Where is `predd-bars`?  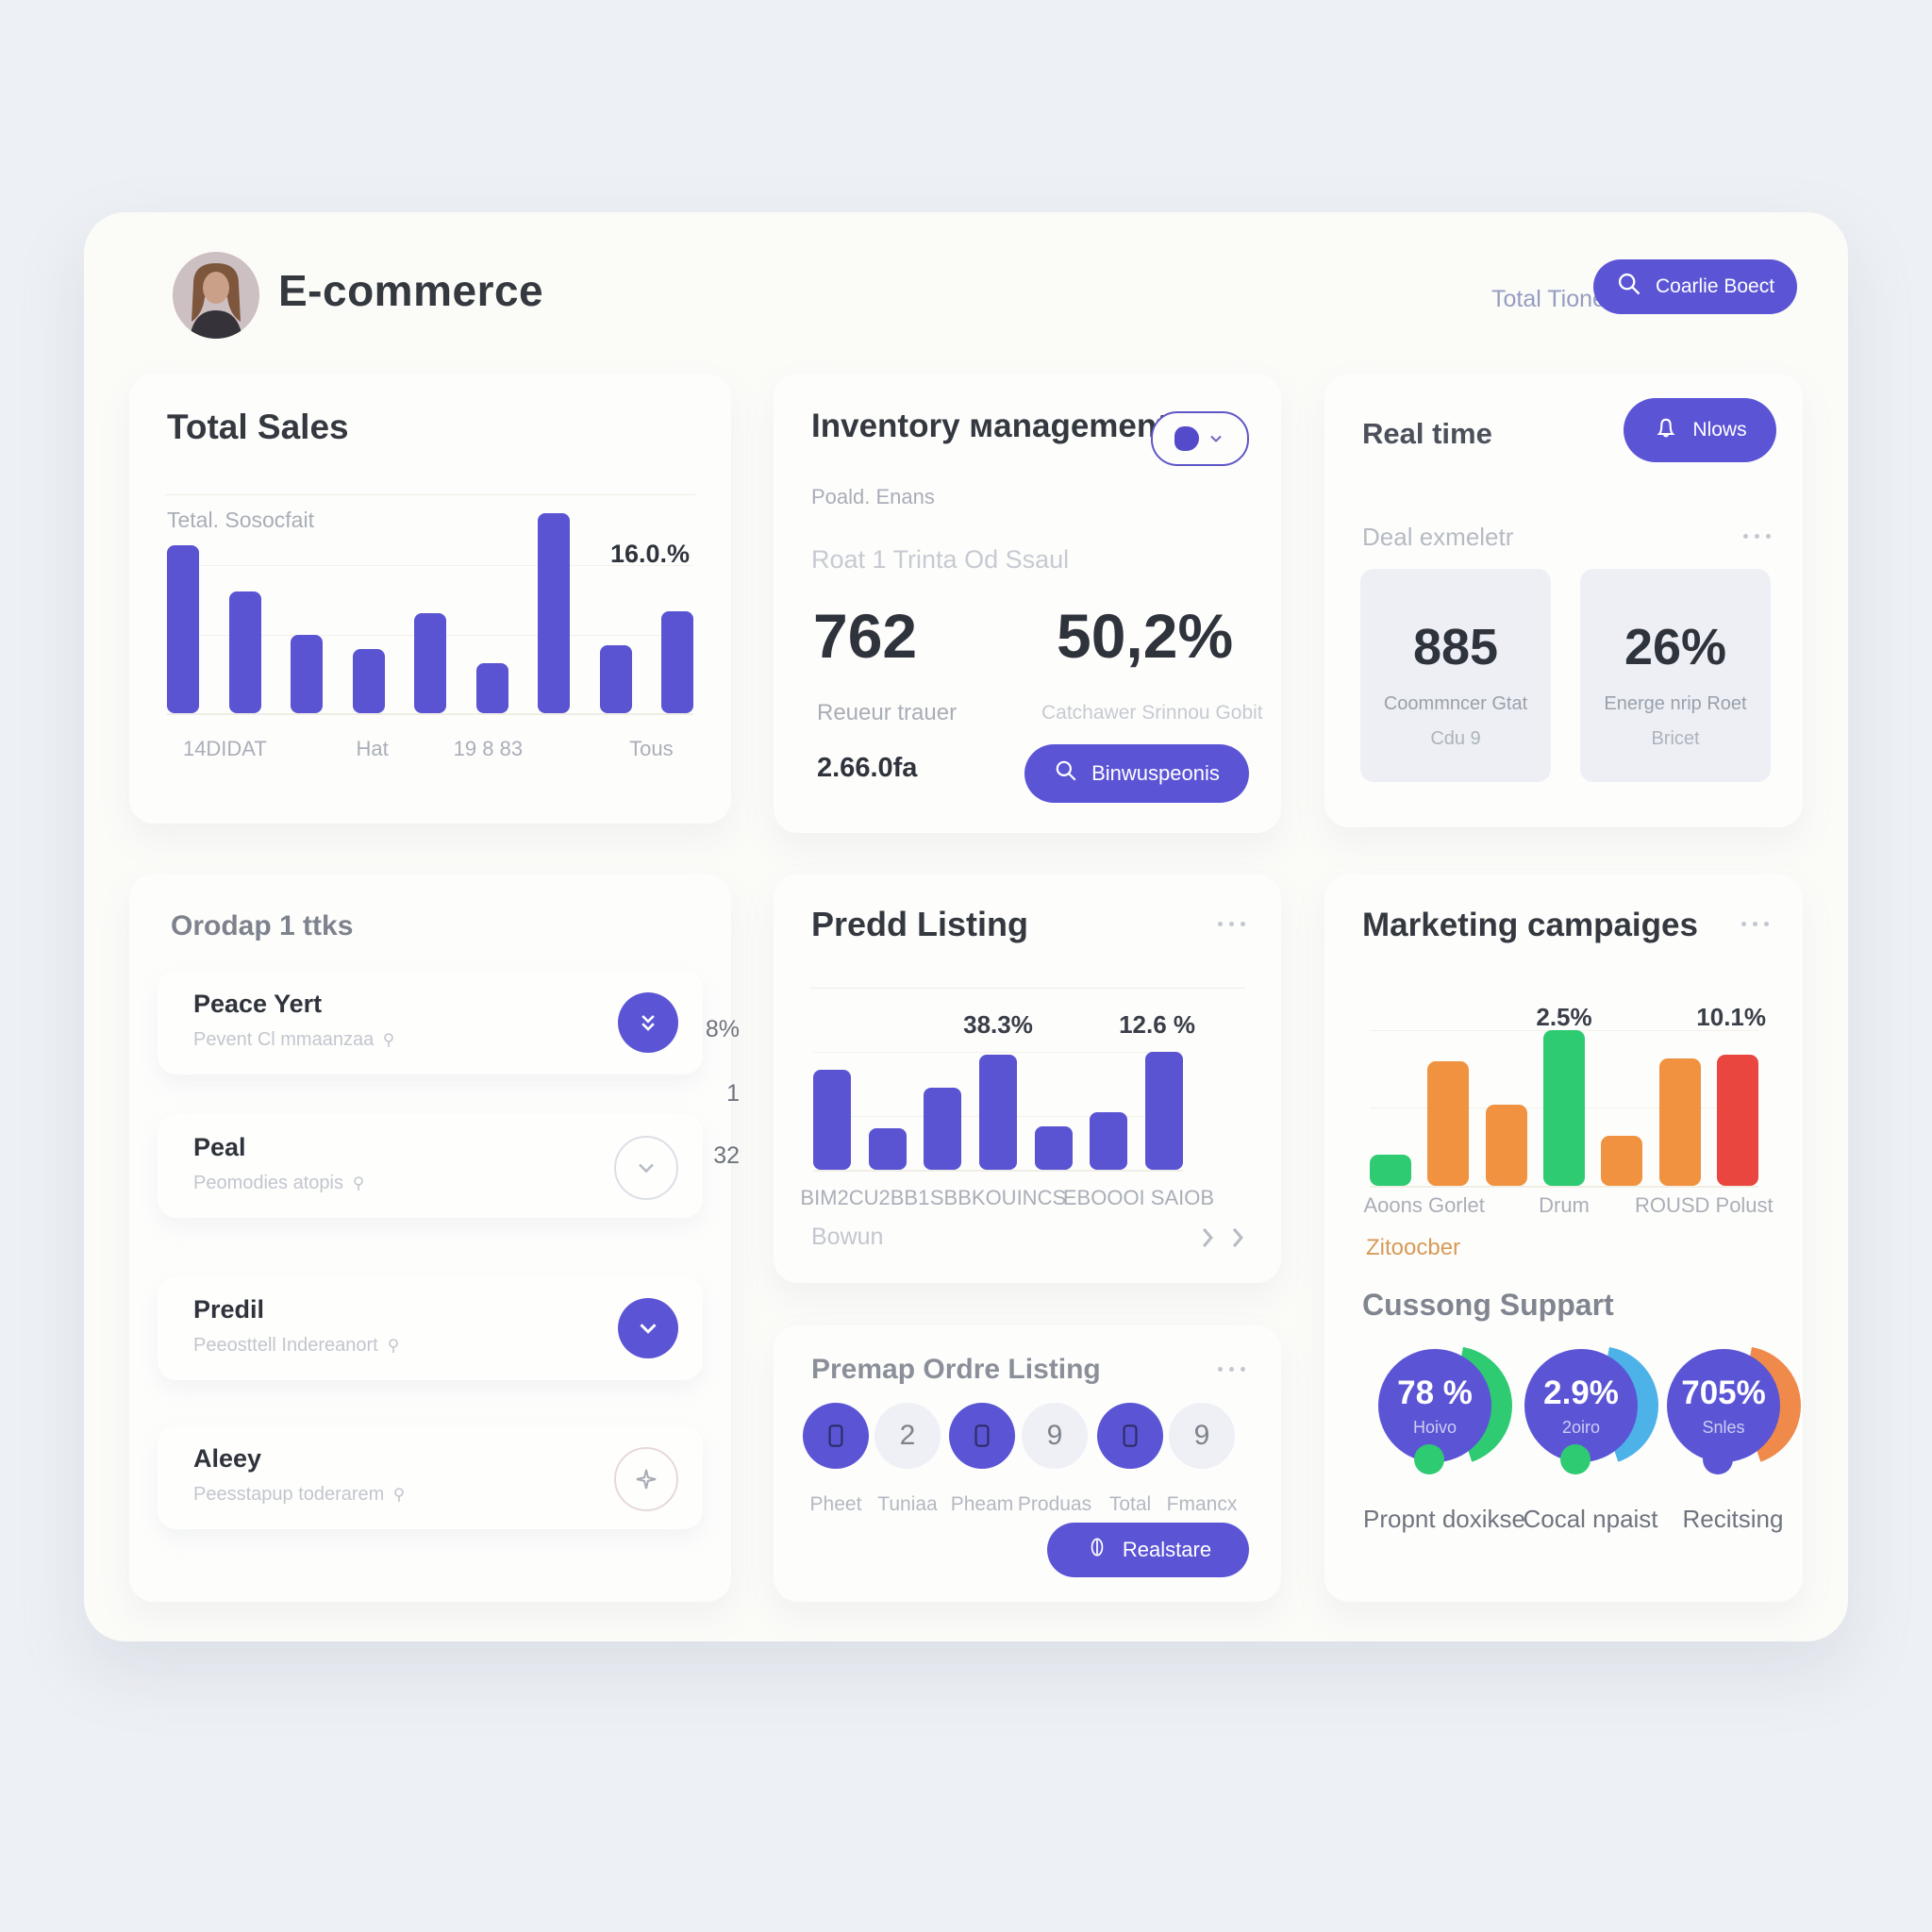
predd-bars is located at coordinates (998, 1111).